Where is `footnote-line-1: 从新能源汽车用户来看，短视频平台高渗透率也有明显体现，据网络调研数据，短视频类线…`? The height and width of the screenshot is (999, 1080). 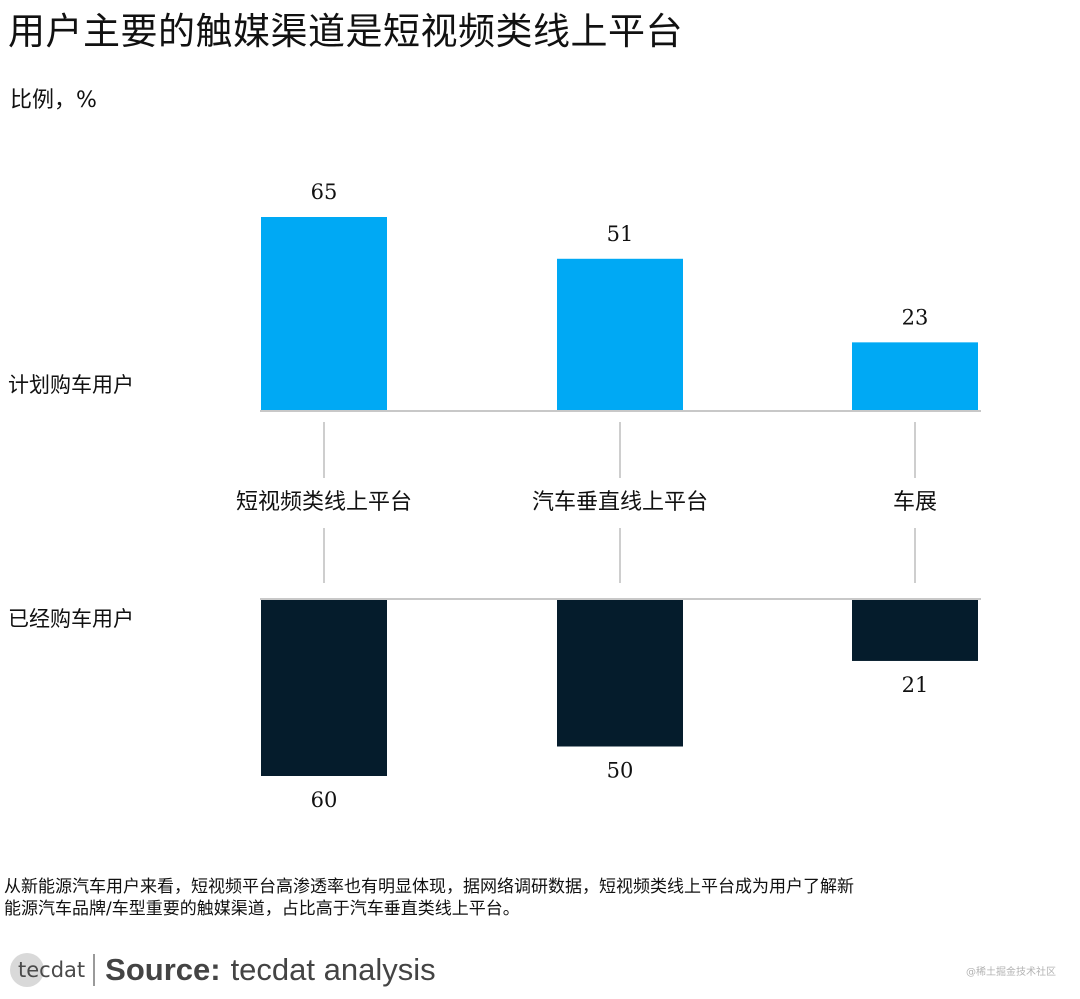
footnote-line-1: 从新能源汽车用户来看，短视频平台高渗透率也有明显体现，据网络调研数据，短视频类线… is located at coordinates (541, 887).